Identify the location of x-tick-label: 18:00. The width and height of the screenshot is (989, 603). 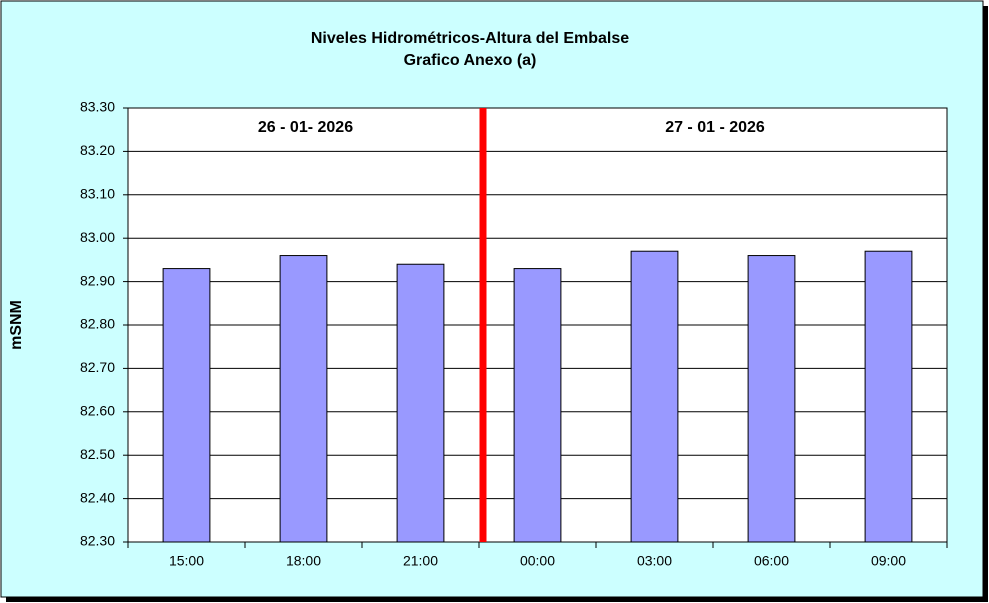
(303, 561).